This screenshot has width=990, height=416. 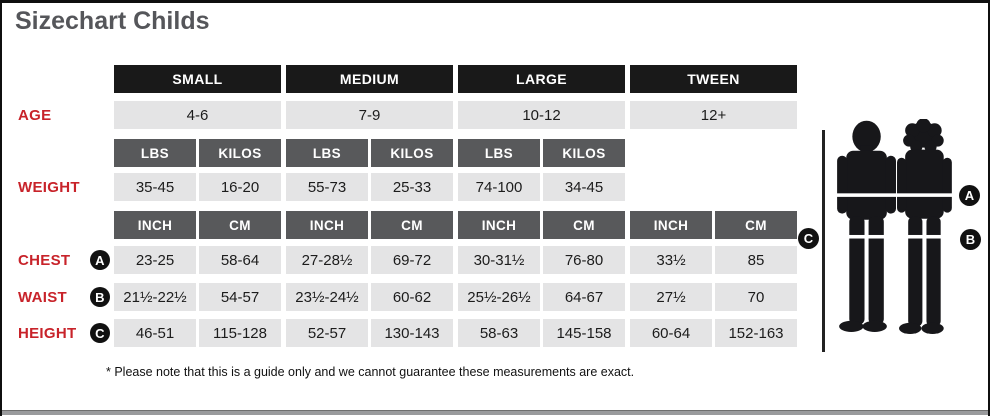 What do you see at coordinates (197, 115) in the screenshot?
I see `age-small: 4-6` at bounding box center [197, 115].